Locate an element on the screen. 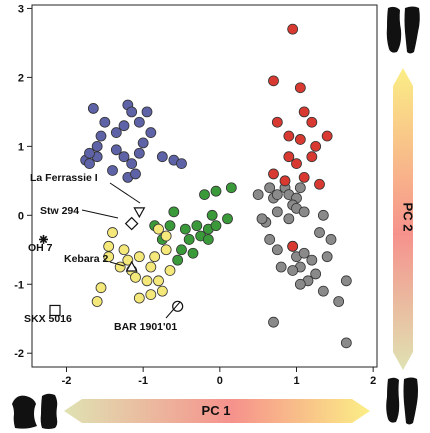 The height and width of the screenshot is (433, 430). specimen-label: BAR 1901'01 is located at coordinates (145, 327).